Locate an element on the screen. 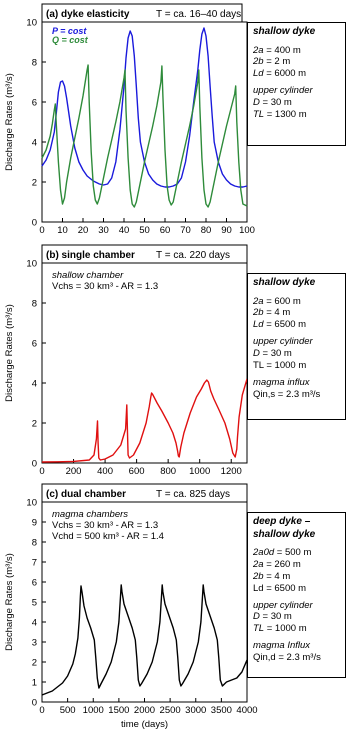 The height and width of the screenshot is (733, 346). x-tick-label: 80 is located at coordinates (206, 230).